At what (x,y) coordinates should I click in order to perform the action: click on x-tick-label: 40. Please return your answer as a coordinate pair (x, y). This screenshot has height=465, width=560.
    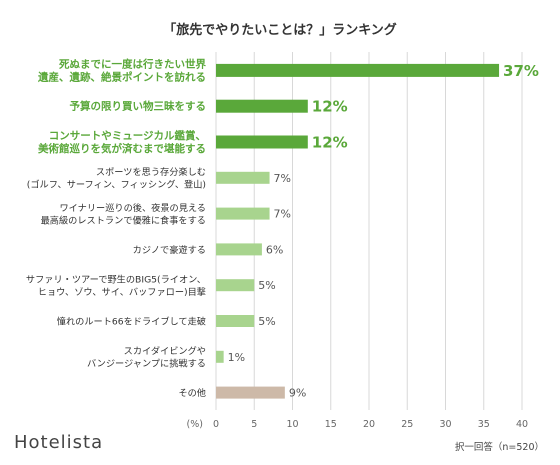
    Looking at the image, I should click on (522, 424).